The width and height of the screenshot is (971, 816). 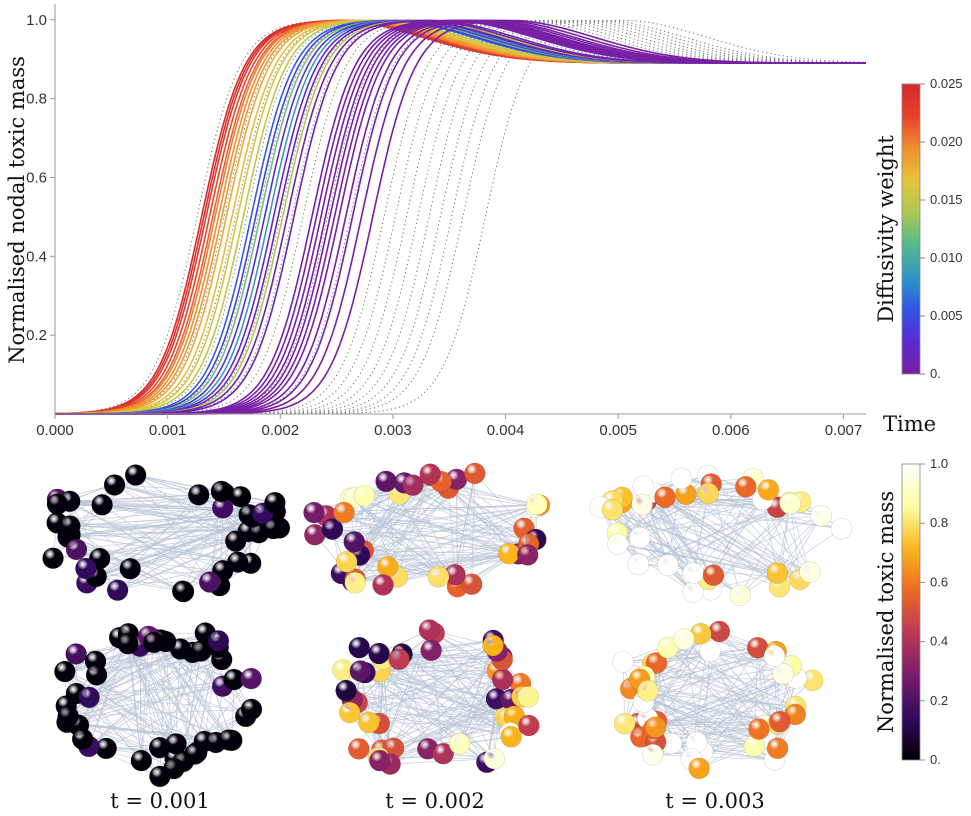 I want to click on brain-front-view, so click(x=158, y=705).